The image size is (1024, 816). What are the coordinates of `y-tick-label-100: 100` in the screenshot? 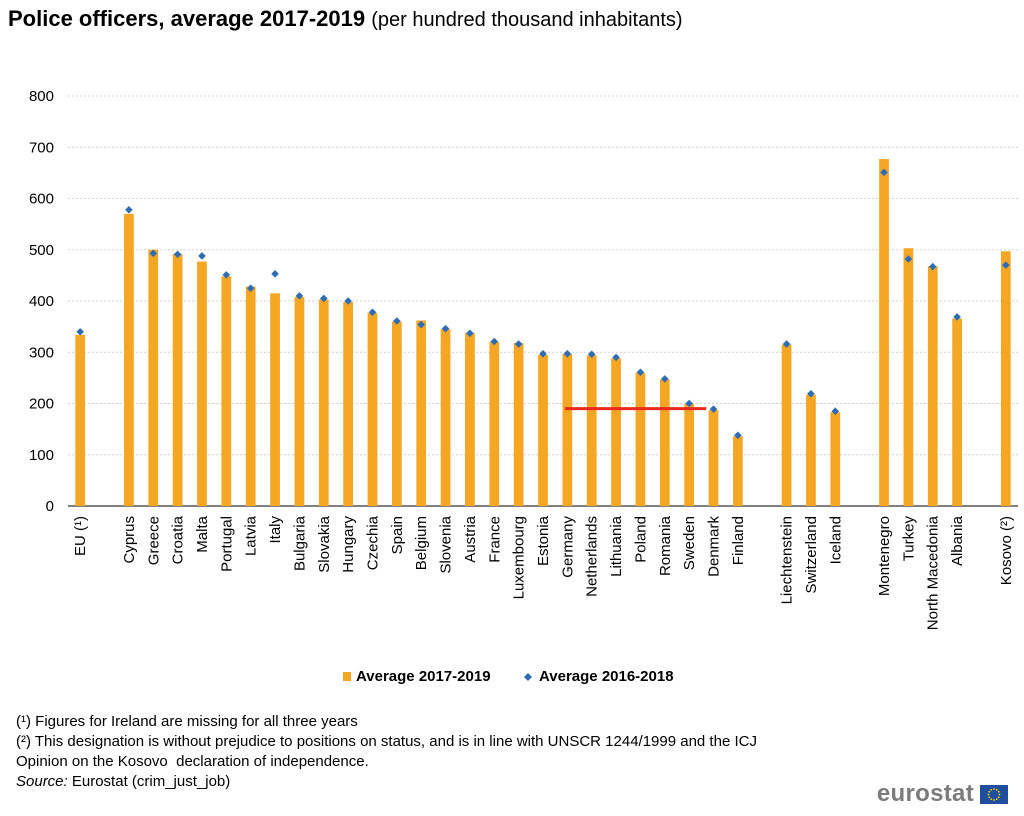 It's located at (41, 455).